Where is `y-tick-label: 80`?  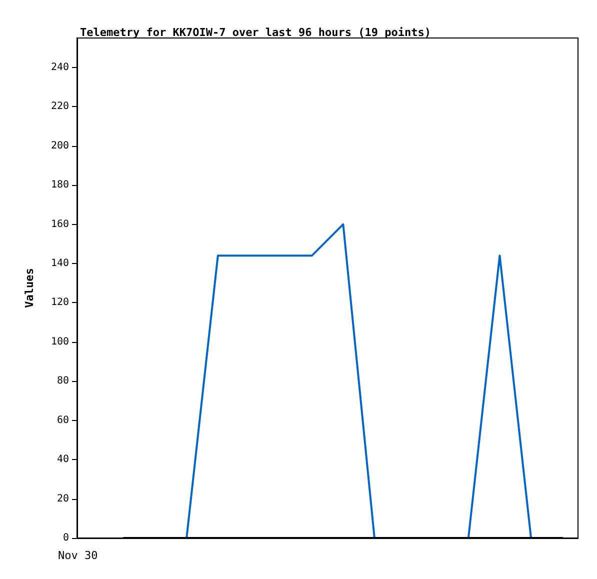 y-tick-label: 80 is located at coordinates (62, 381).